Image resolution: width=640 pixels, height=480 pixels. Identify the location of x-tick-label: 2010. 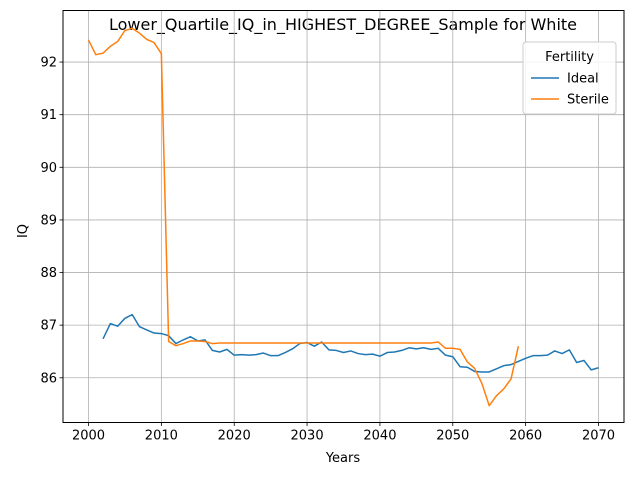
(161, 436).